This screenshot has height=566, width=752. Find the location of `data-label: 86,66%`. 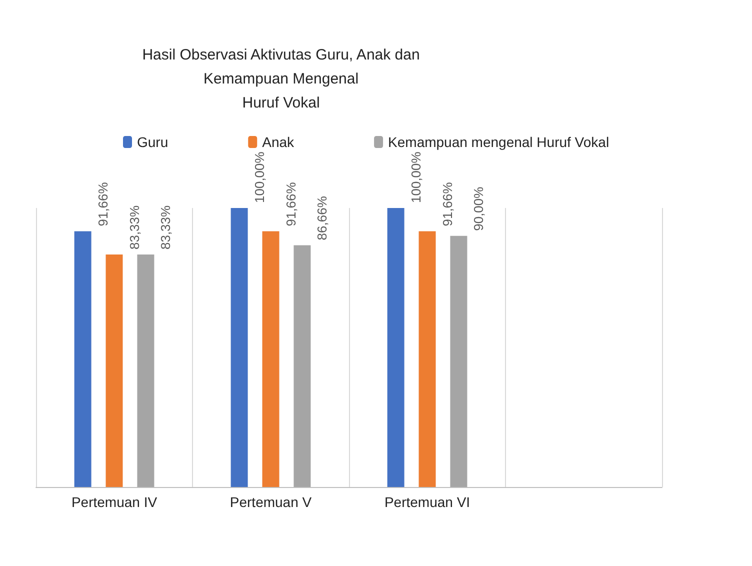

data-label: 86,66% is located at coordinates (322, 218).